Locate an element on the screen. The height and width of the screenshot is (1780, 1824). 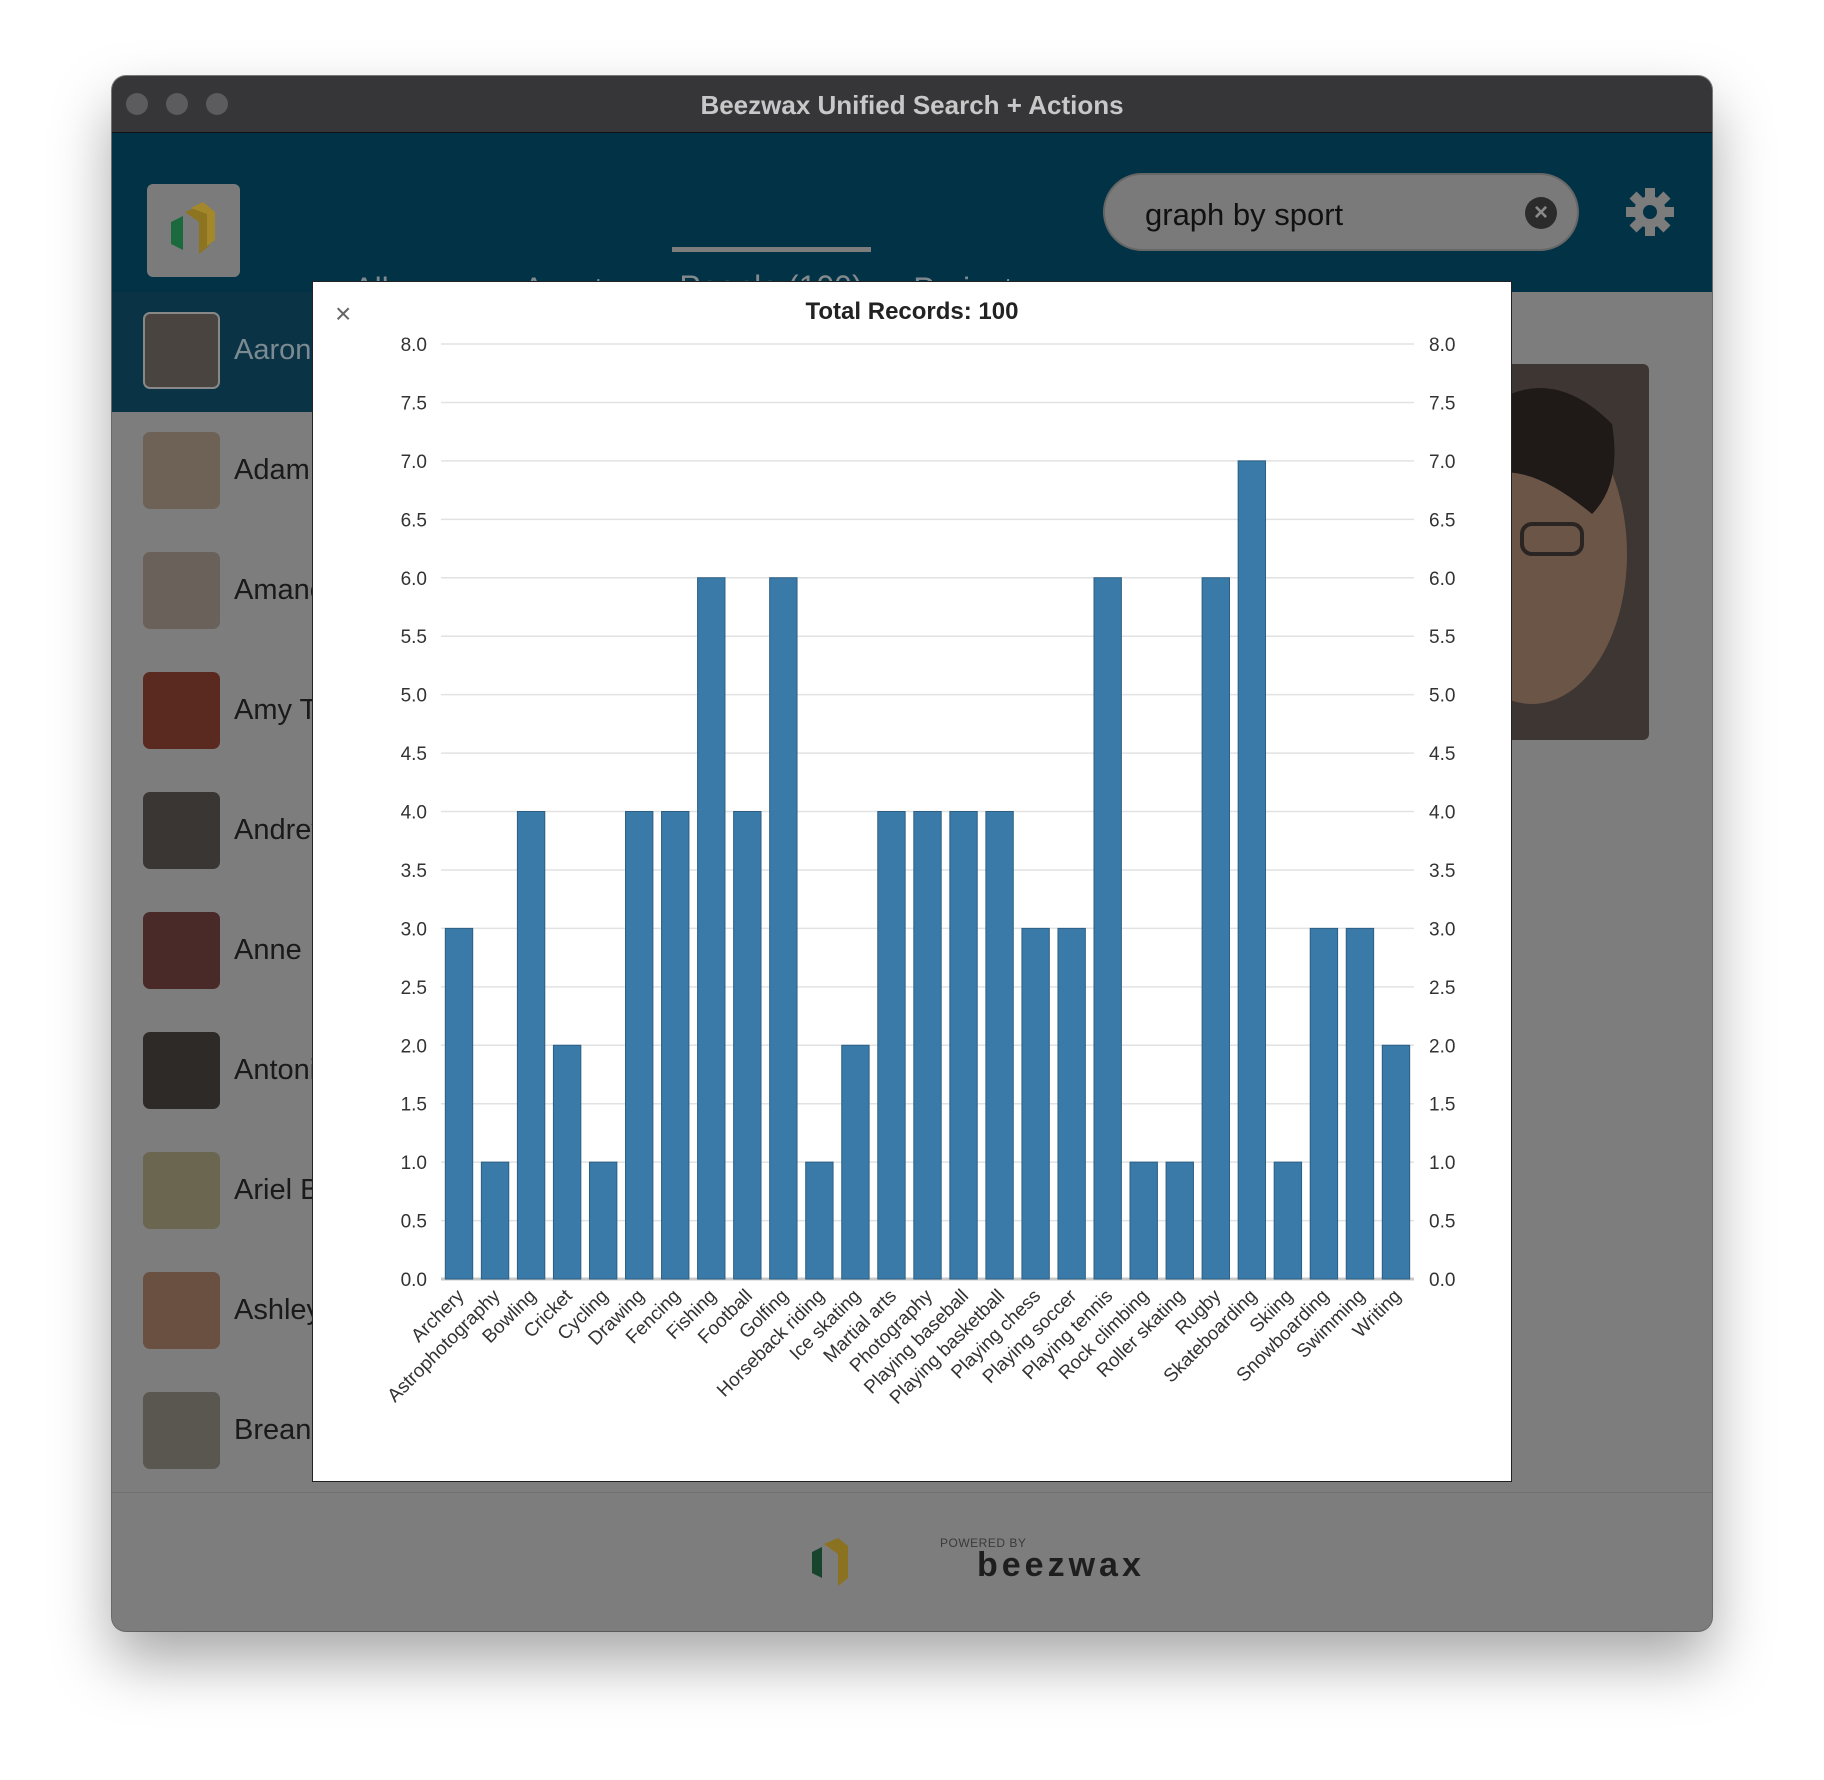
search-box: × is located at coordinates (1341, 212).